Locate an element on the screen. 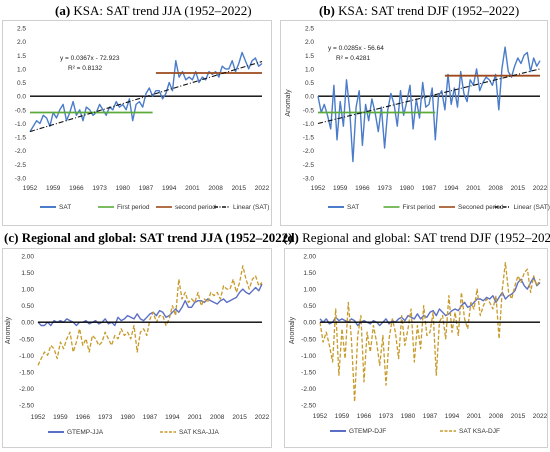 The height and width of the screenshot is (452, 550). chart-title-a: (a) KSA: SAT trend JJA (1952–2022) is located at coordinates (153, 11).